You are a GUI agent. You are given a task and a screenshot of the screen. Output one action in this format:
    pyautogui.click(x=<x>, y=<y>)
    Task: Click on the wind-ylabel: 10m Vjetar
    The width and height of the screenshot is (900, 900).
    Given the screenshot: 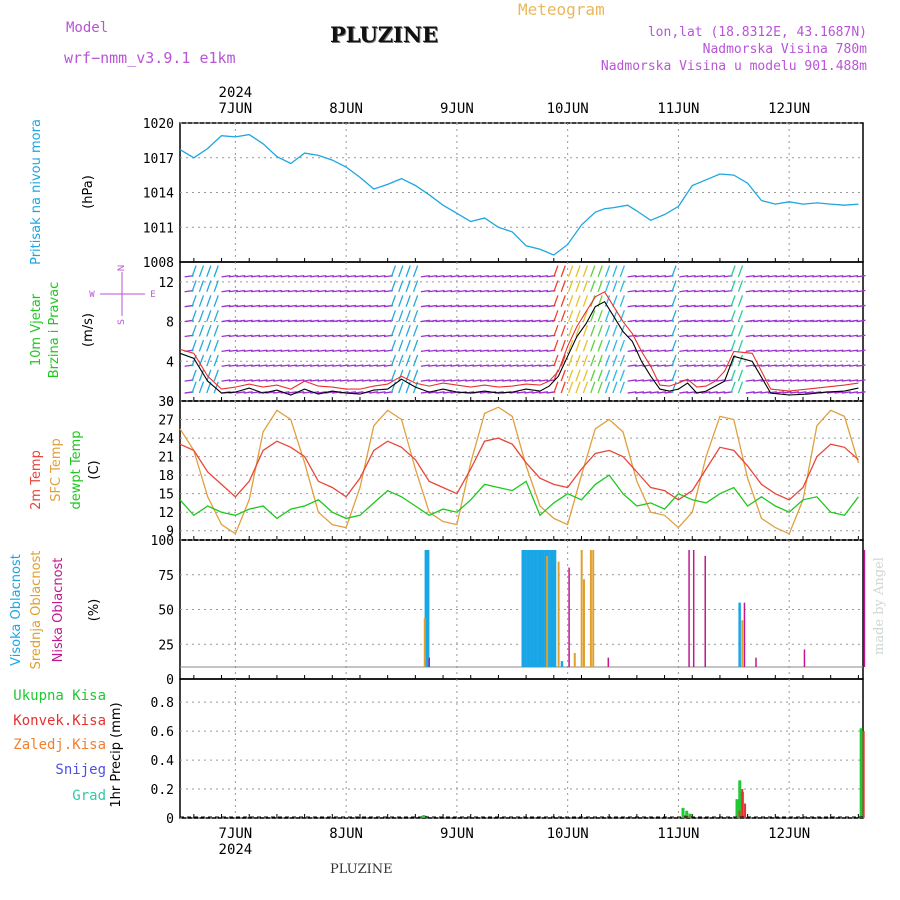 What is the action you would take?
    pyautogui.click(x=36, y=329)
    